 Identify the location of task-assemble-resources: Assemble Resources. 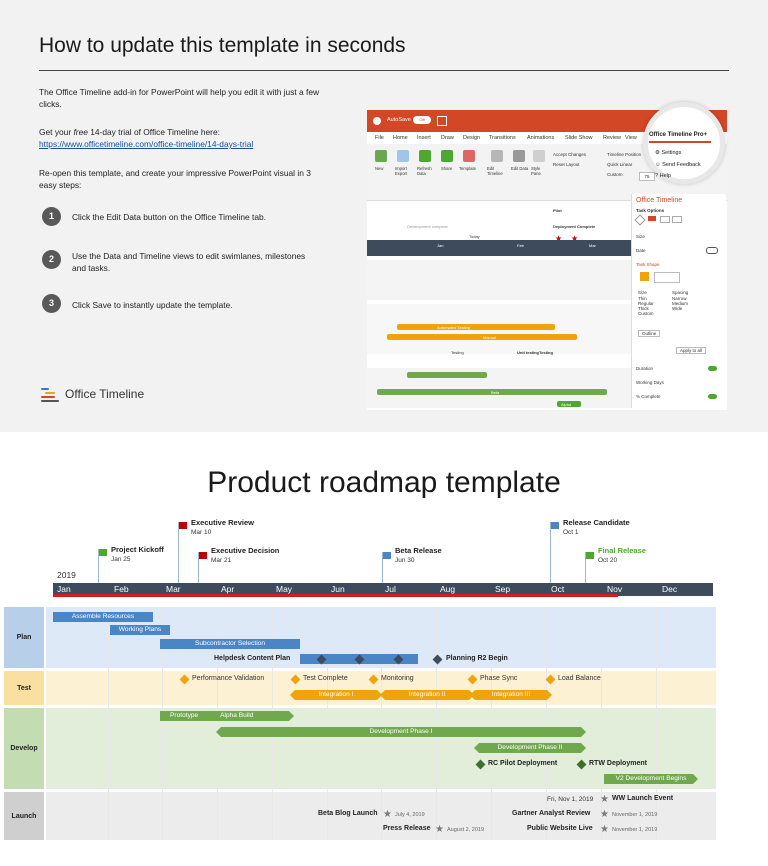
(103, 617).